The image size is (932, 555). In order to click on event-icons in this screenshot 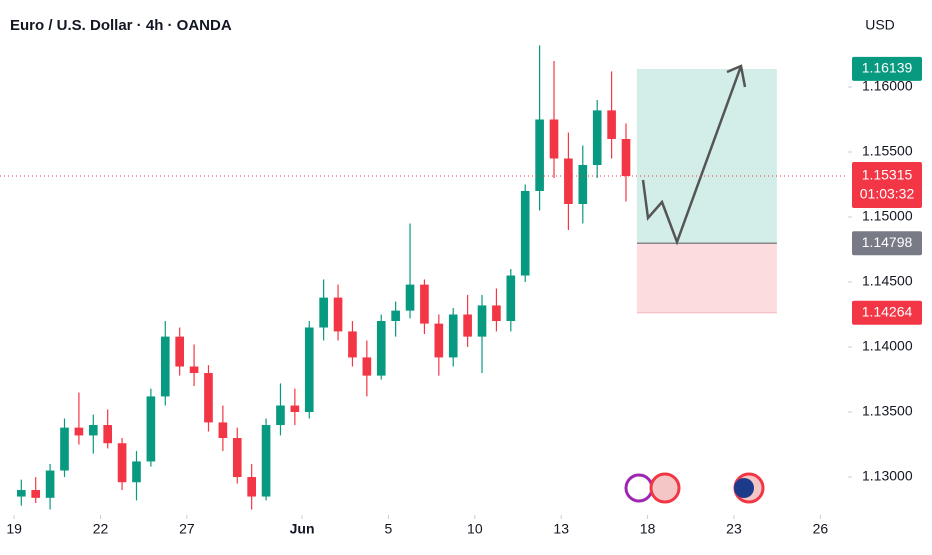, I will do `click(694, 488)`.